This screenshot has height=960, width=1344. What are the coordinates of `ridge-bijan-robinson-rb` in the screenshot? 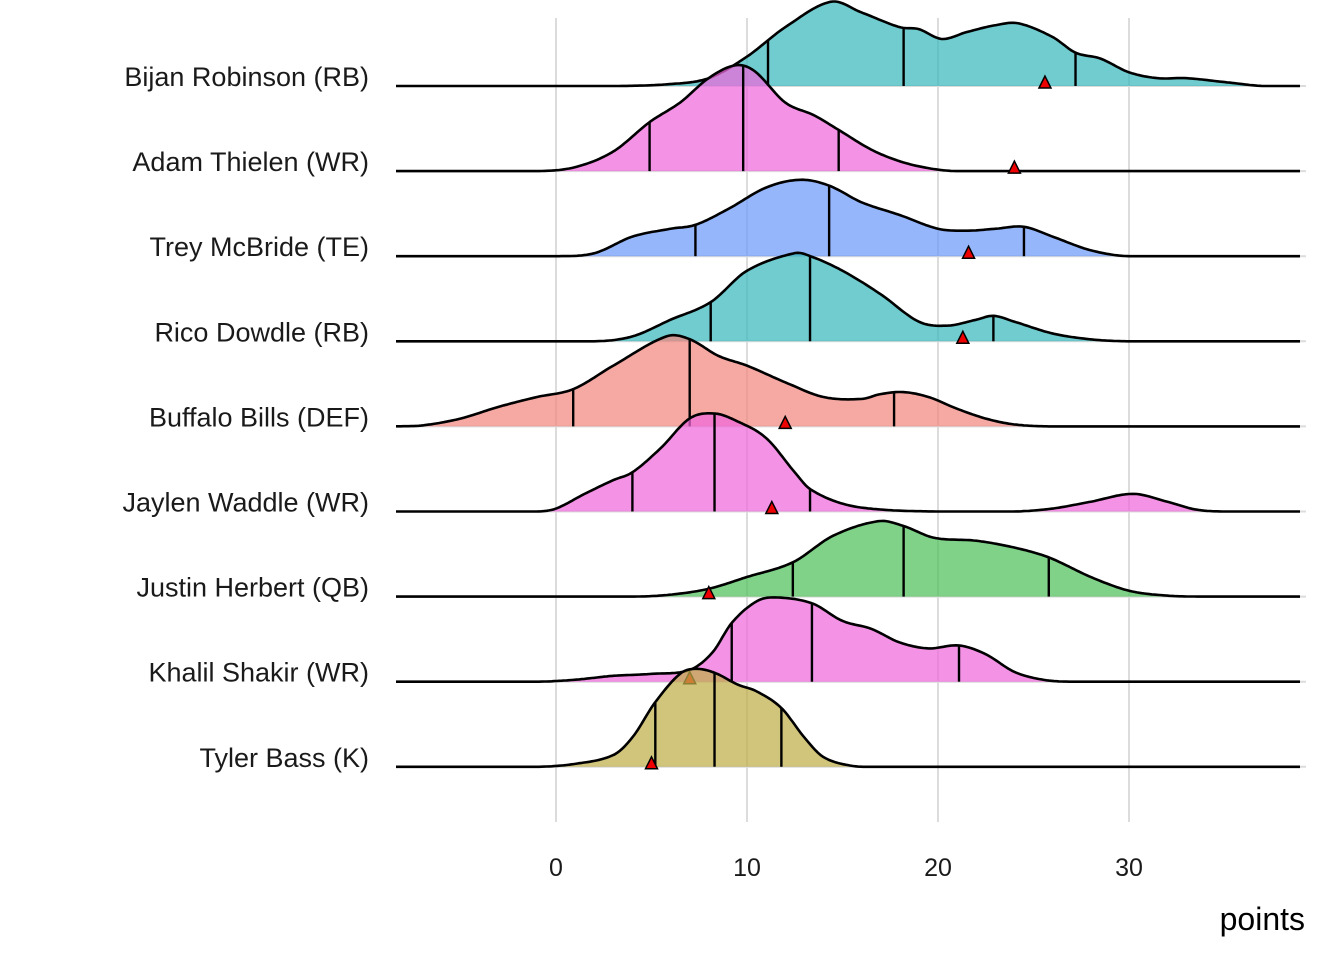 It's located at (851, 44).